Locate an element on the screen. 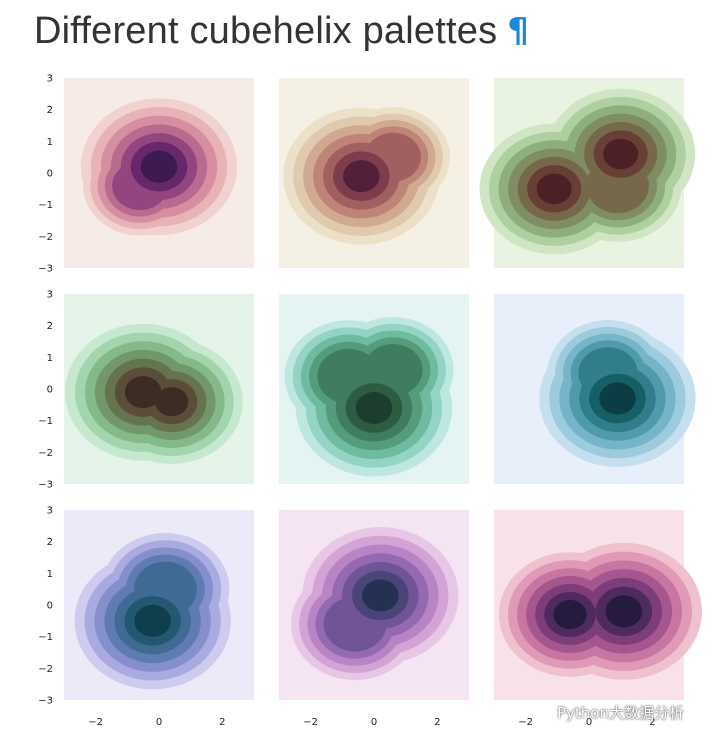  wechat-icon is located at coordinates (539, 712).